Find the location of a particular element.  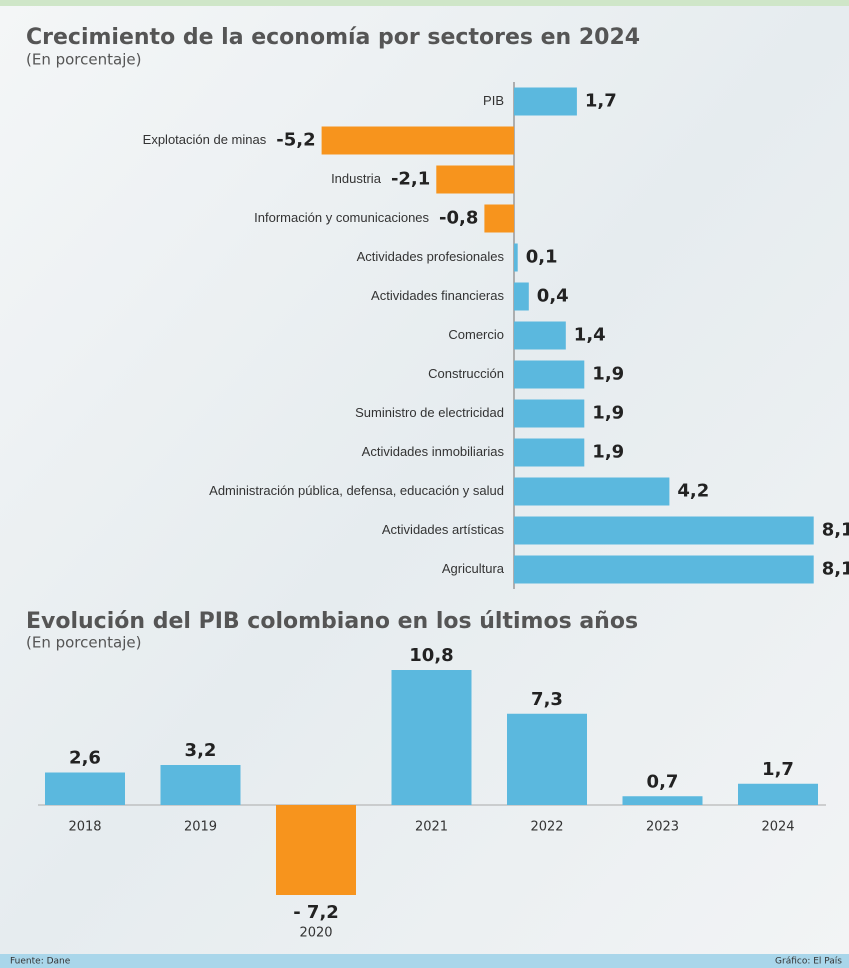

value-label: 1,4 is located at coordinates (590, 335).